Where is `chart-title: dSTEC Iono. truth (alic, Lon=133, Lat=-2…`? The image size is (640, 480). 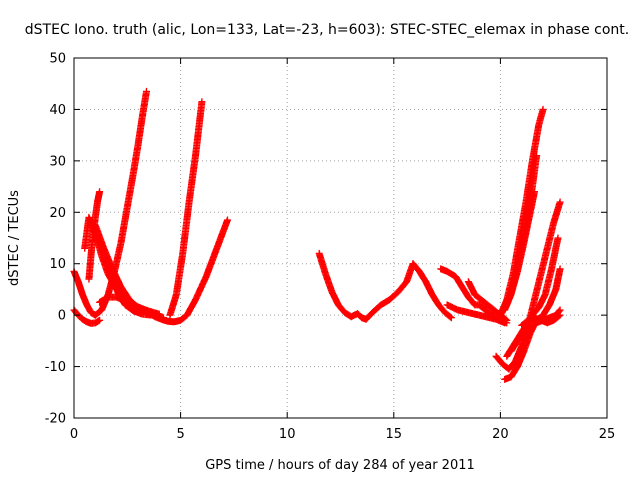
chart-title: dSTEC Iono. truth (alic, Lon=133, Lat=-2… is located at coordinates (327, 30).